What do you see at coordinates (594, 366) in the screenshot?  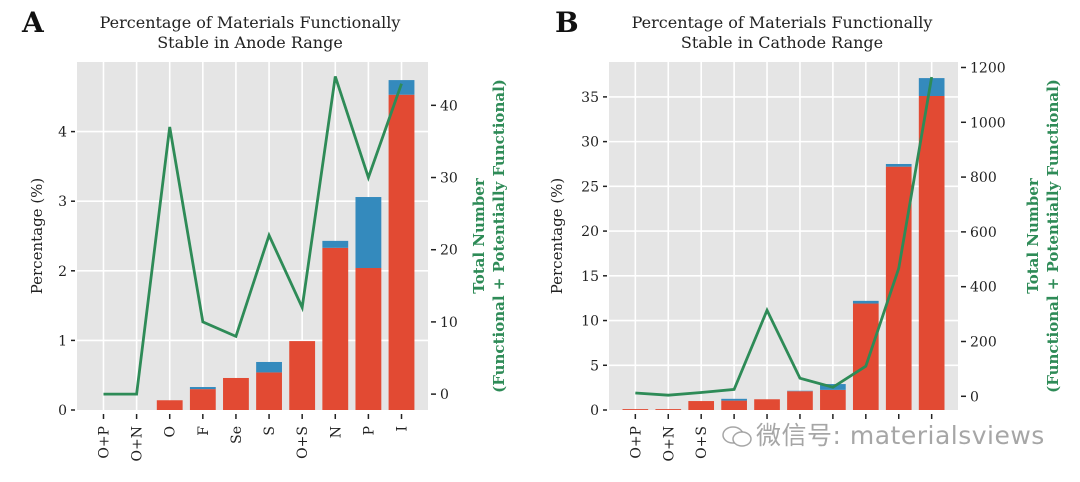 I see `y-tick-label: 5` at bounding box center [594, 366].